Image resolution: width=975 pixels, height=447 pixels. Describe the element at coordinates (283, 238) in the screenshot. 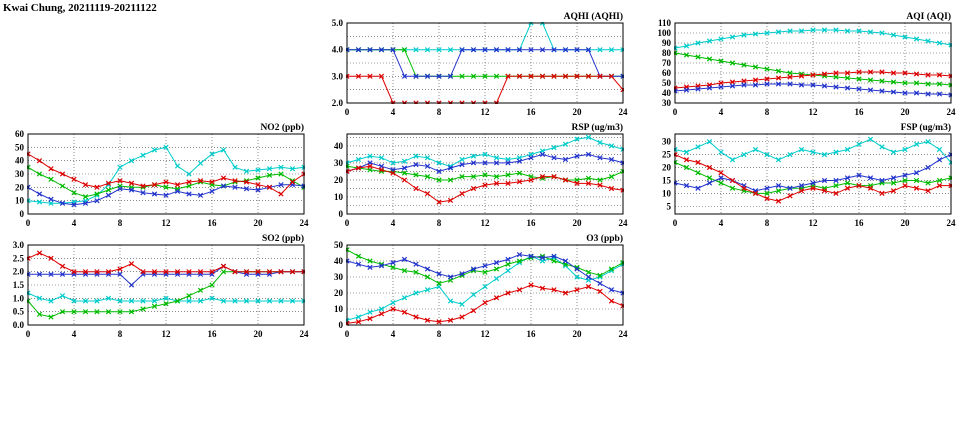

I see `chart-title: SO2 (ppb)` at that location.